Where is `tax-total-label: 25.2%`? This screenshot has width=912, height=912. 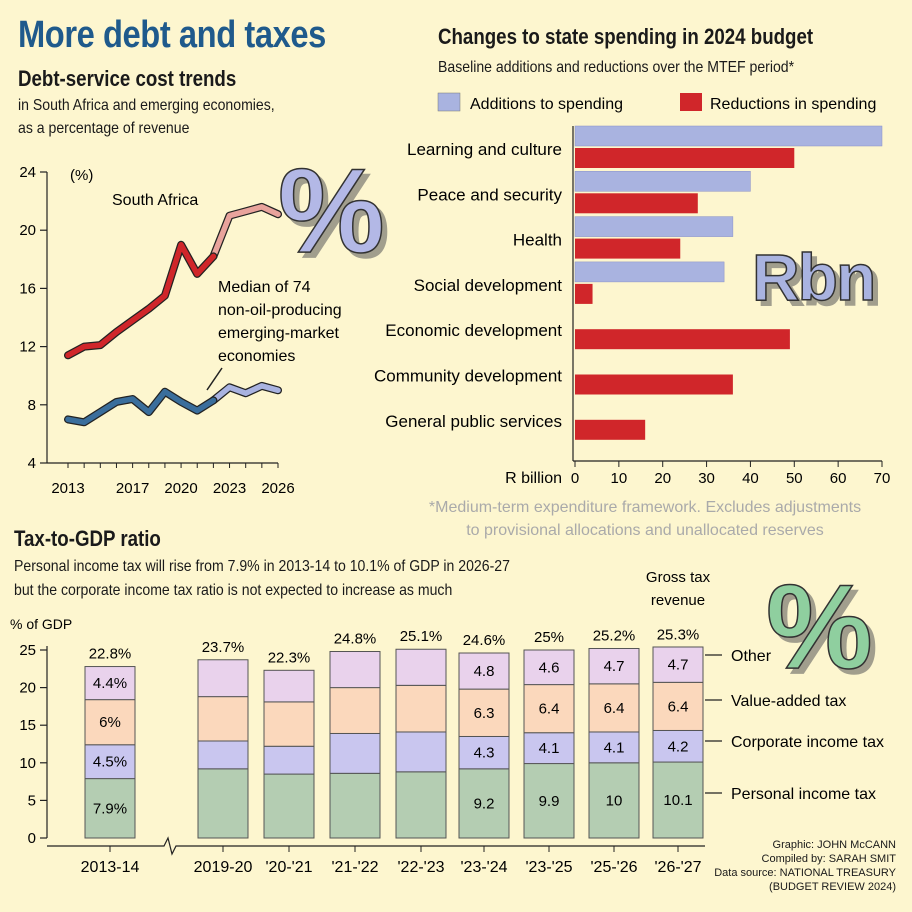
tax-total-label: 25.2% is located at coordinates (614, 635).